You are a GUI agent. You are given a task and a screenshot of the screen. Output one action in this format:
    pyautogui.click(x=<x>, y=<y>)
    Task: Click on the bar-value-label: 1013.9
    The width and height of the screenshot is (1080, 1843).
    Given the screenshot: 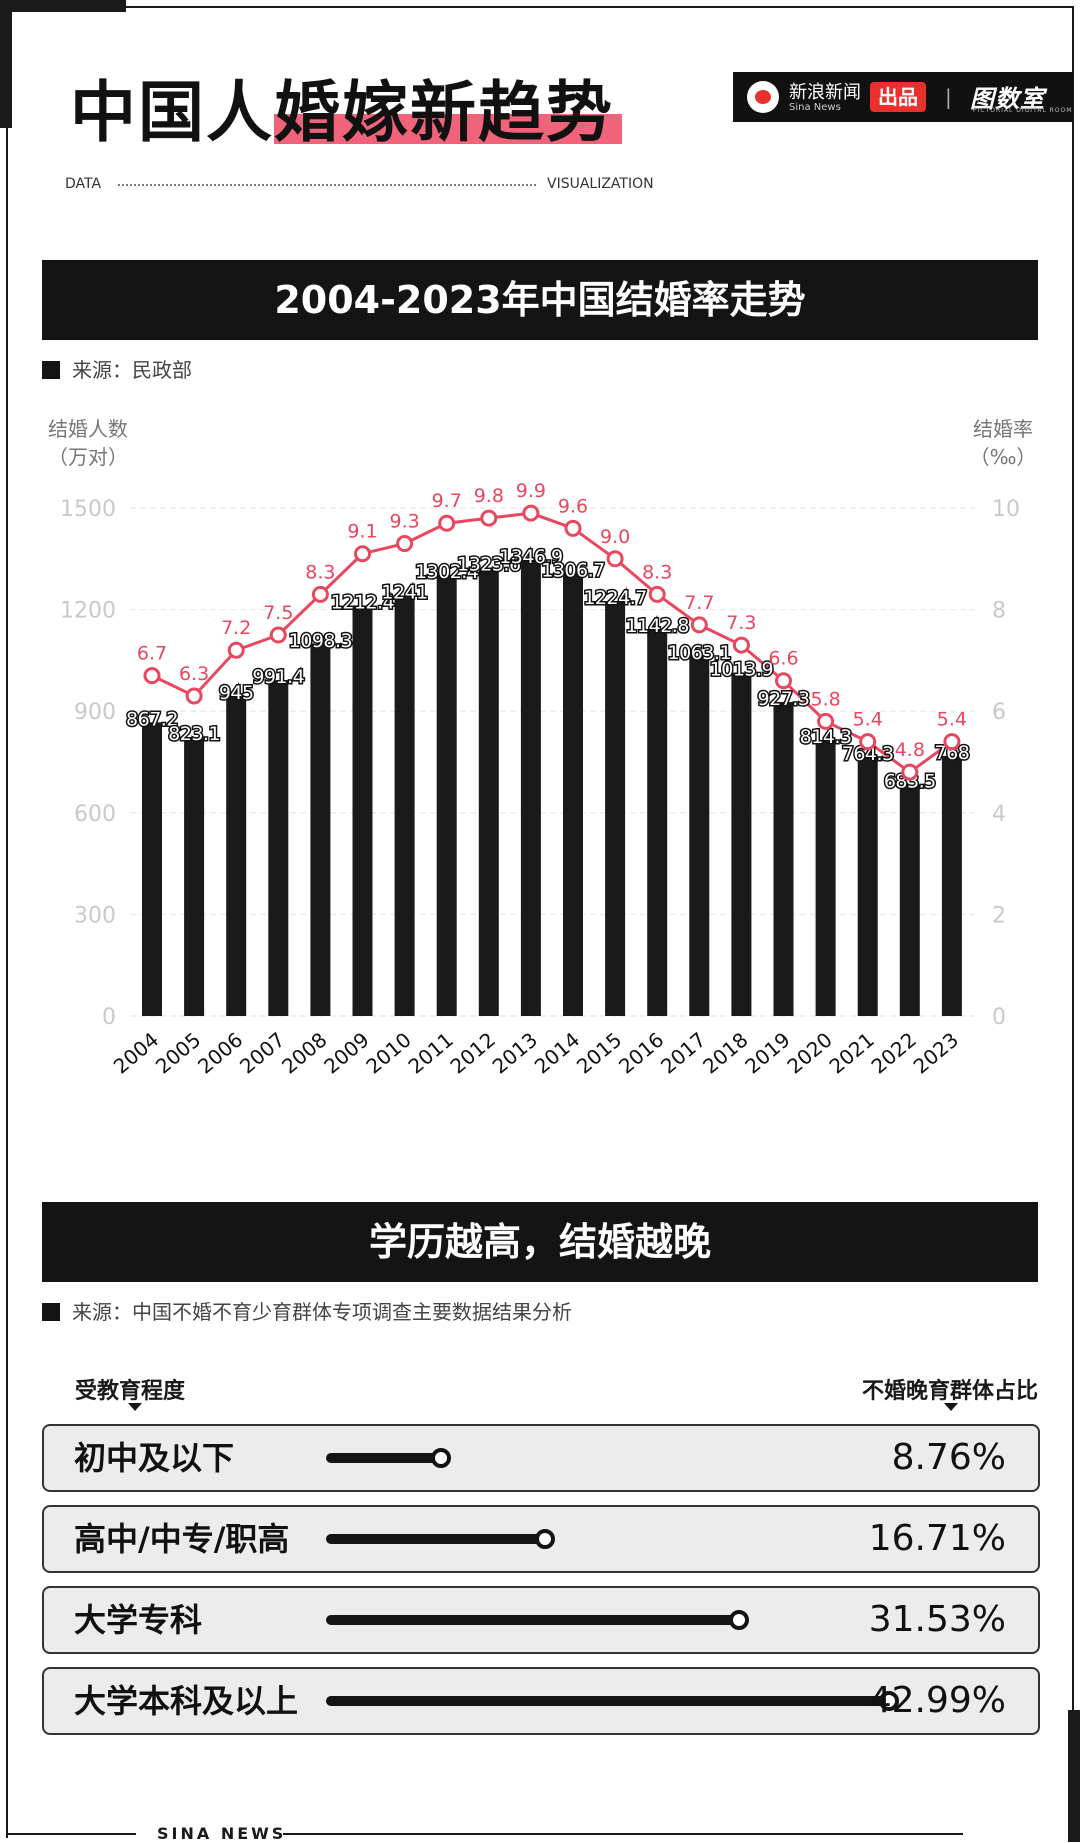 What is the action you would take?
    pyautogui.click(x=741, y=670)
    